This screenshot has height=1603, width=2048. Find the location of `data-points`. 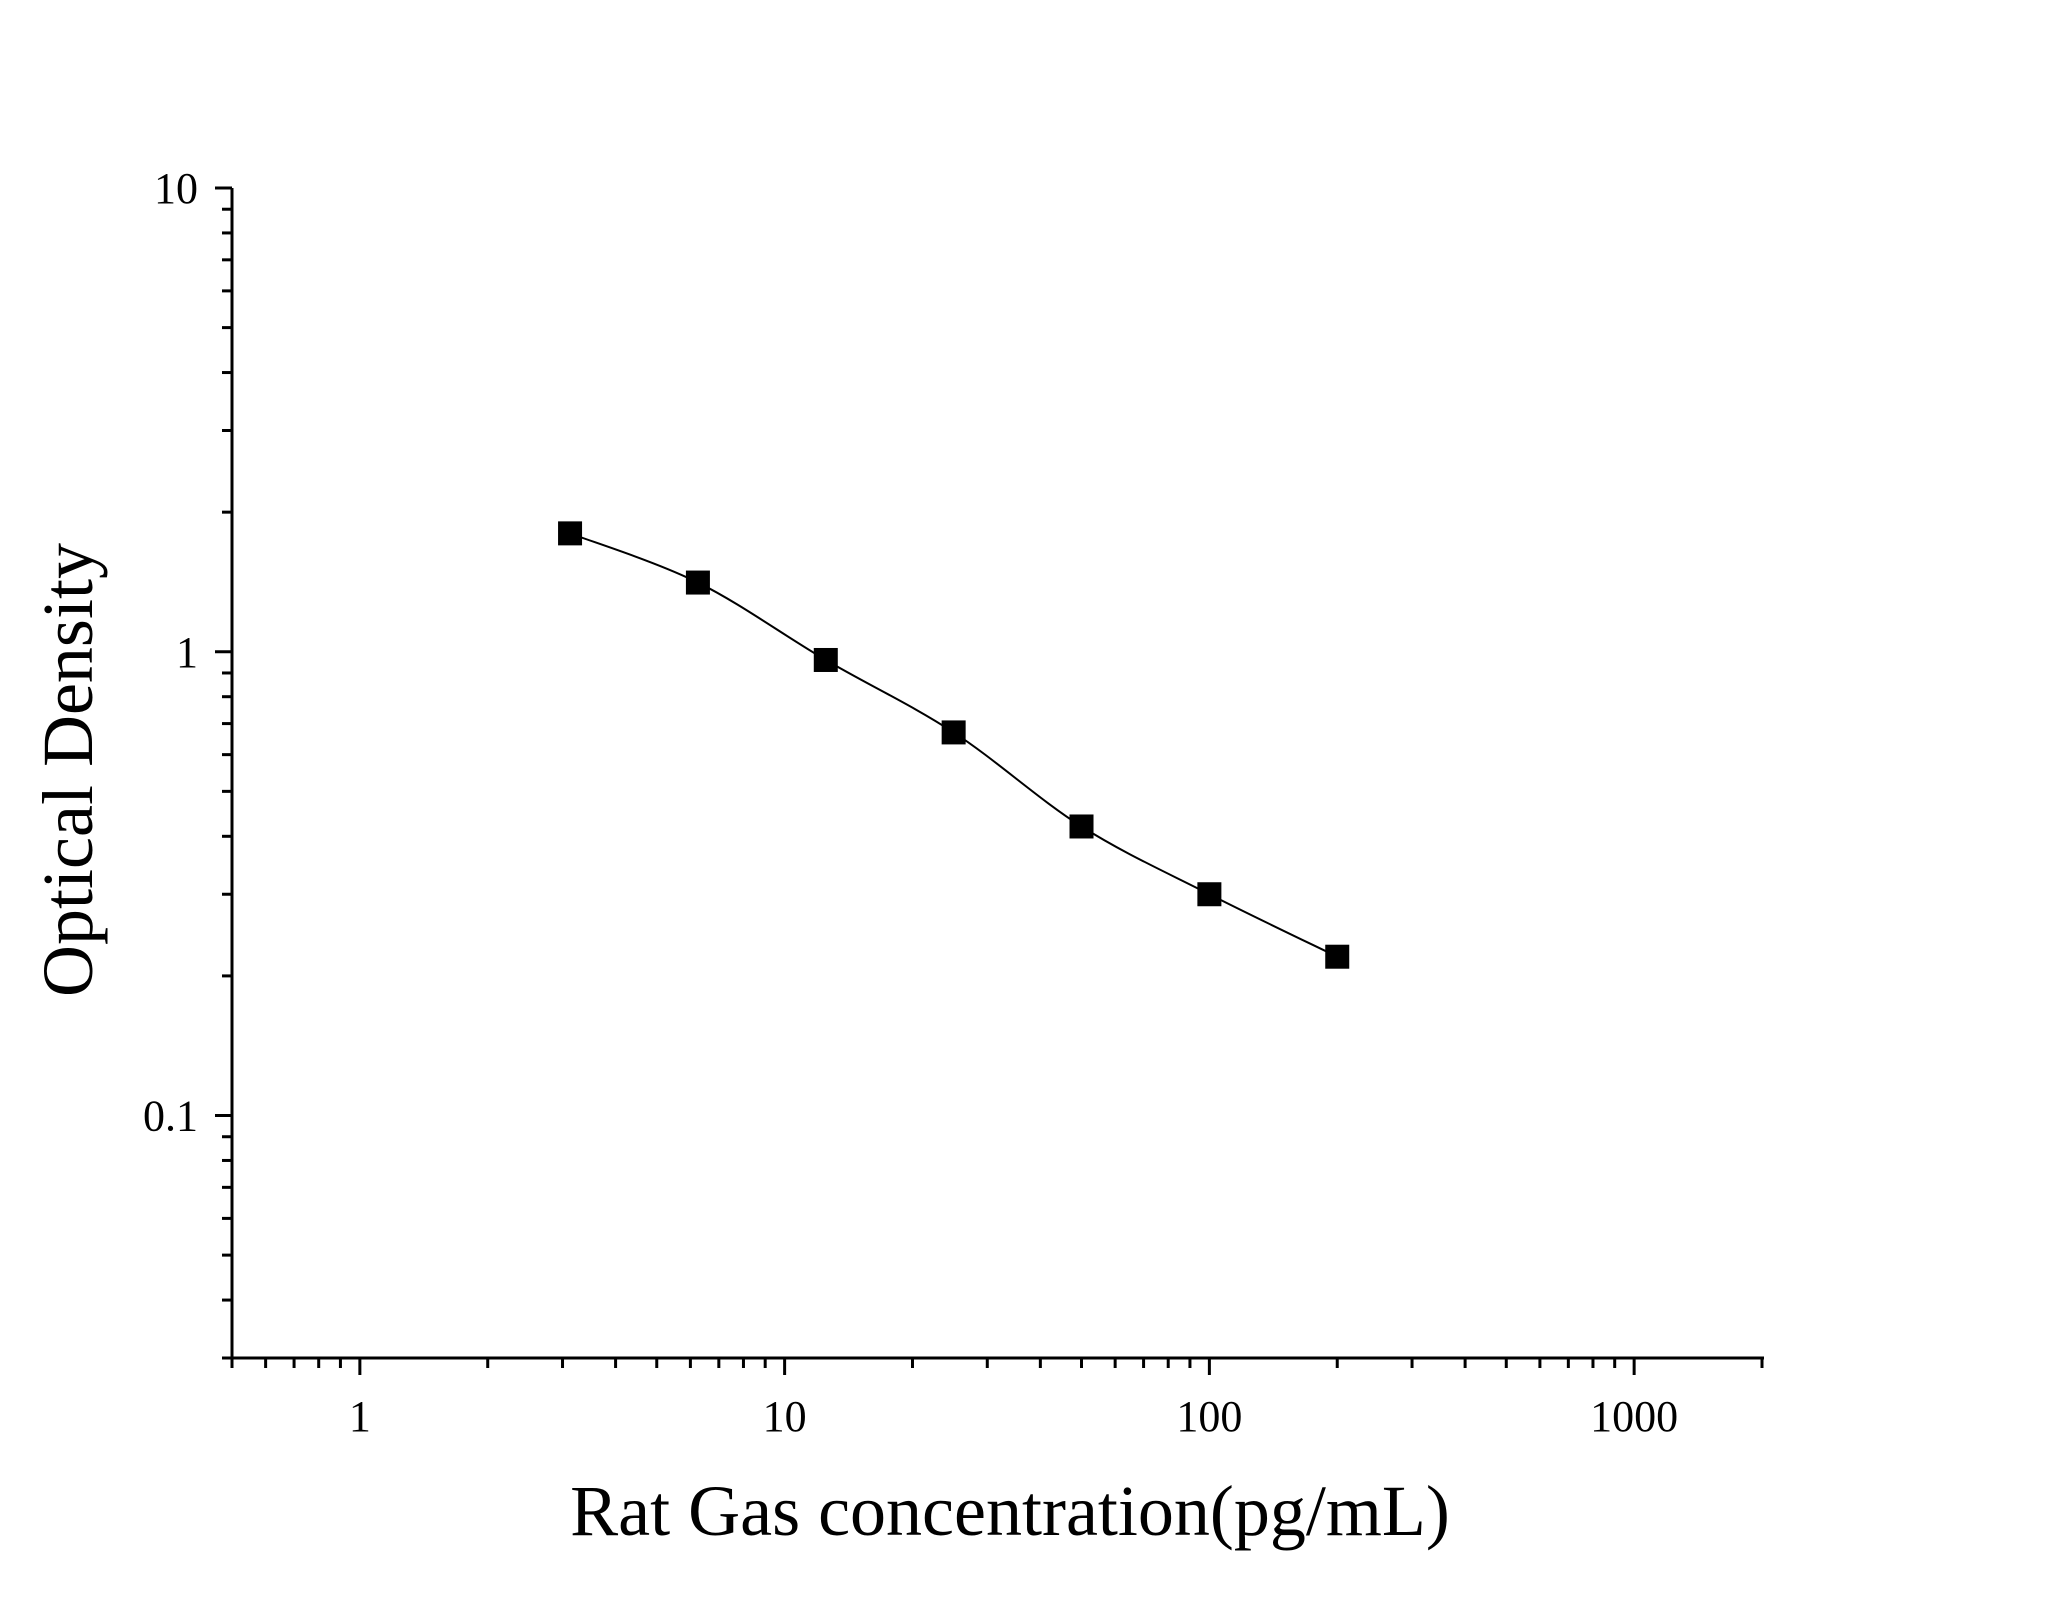

data-points is located at coordinates (954, 745).